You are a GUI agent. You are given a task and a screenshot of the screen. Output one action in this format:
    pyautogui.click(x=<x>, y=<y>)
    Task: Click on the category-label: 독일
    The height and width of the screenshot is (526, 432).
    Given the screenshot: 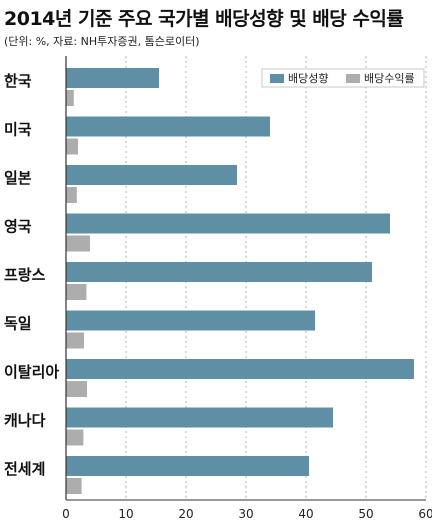 What is the action you would take?
    pyautogui.click(x=18, y=324)
    